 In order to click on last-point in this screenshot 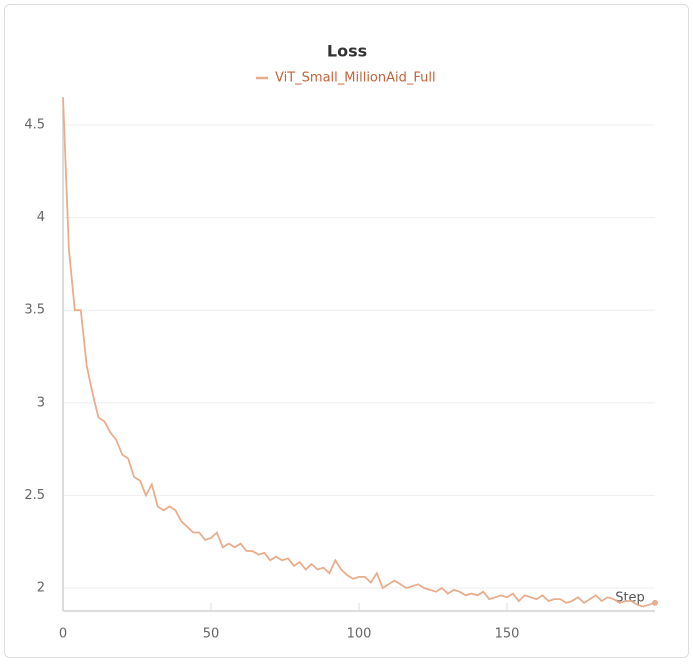, I will do `click(655, 602)`.